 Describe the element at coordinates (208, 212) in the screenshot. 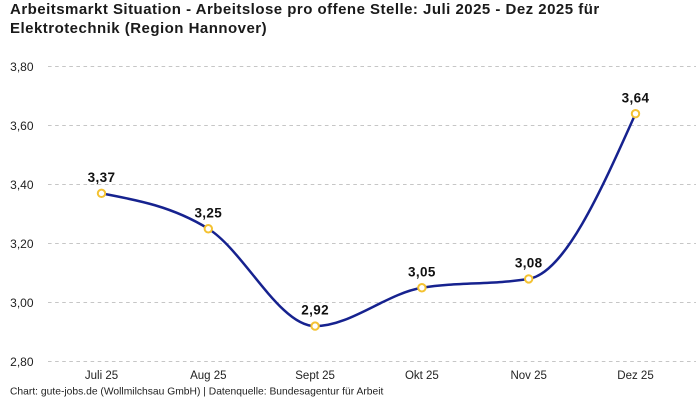

I see `svg-text: 3,25` at that location.